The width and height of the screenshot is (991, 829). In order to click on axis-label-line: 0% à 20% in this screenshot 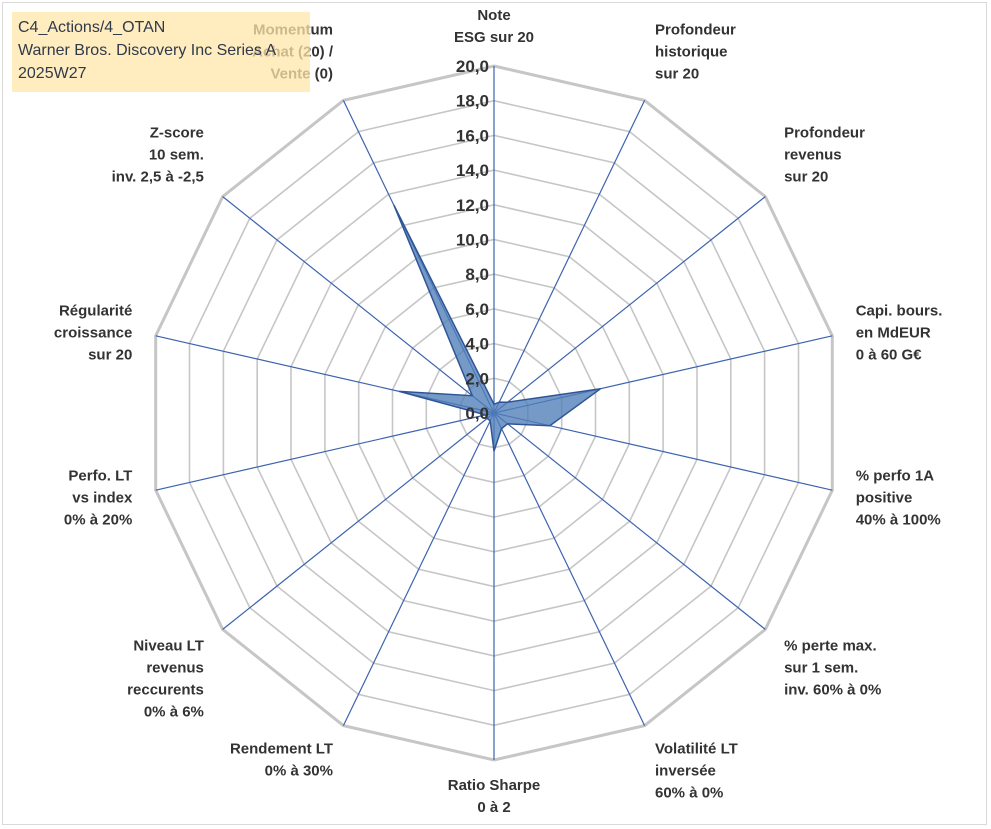, I will do `click(98, 520)`.